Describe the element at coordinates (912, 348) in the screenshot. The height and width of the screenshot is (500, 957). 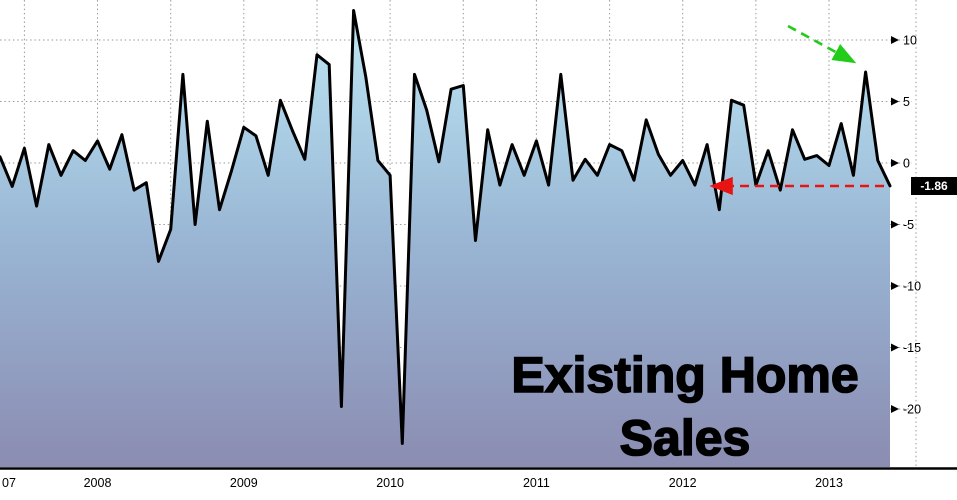
I see `y-tick-label: -15` at that location.